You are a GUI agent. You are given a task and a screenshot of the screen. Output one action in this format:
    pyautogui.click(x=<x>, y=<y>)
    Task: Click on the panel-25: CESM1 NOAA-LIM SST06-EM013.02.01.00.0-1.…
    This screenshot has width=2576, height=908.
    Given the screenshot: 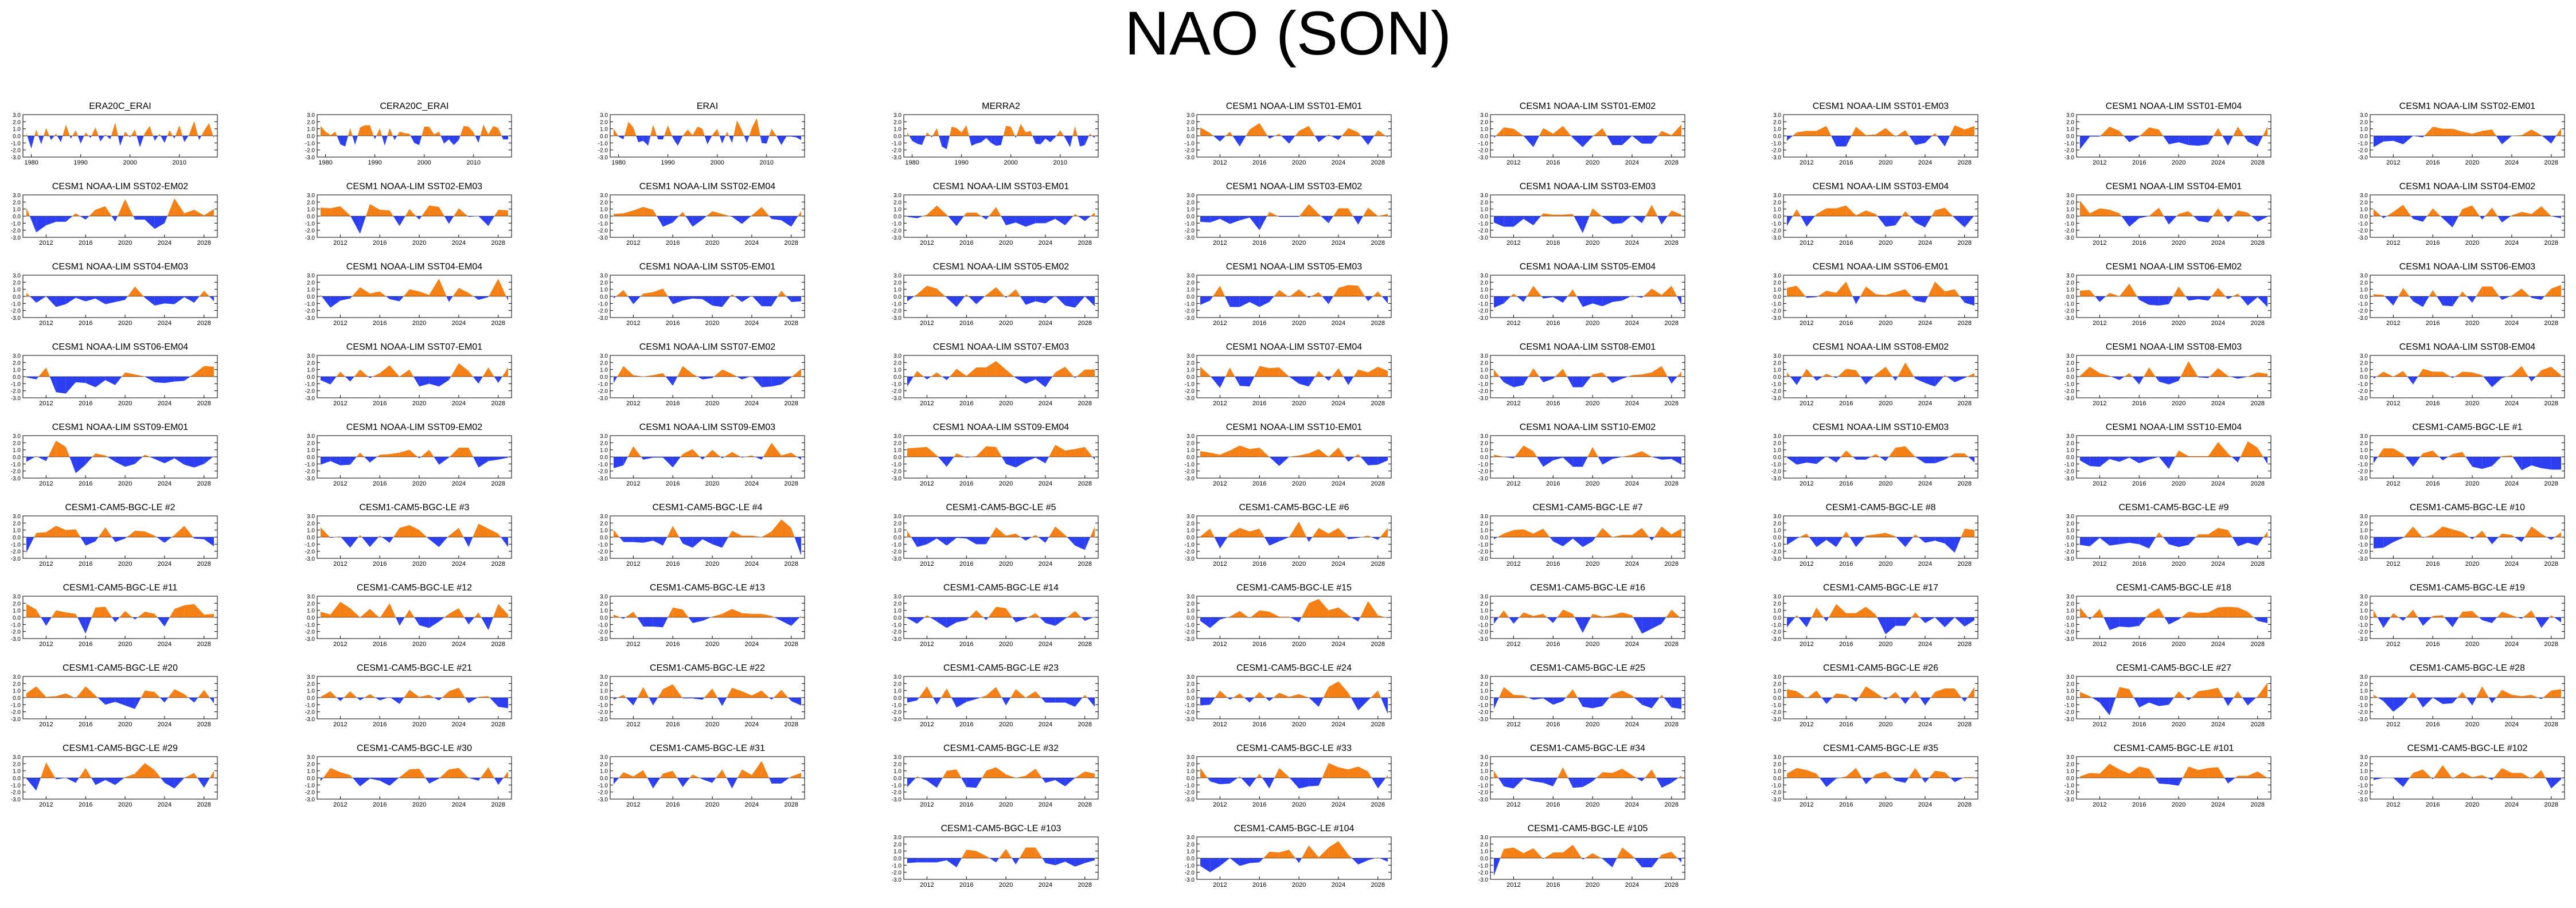 What is the action you would take?
    pyautogui.click(x=1875, y=294)
    